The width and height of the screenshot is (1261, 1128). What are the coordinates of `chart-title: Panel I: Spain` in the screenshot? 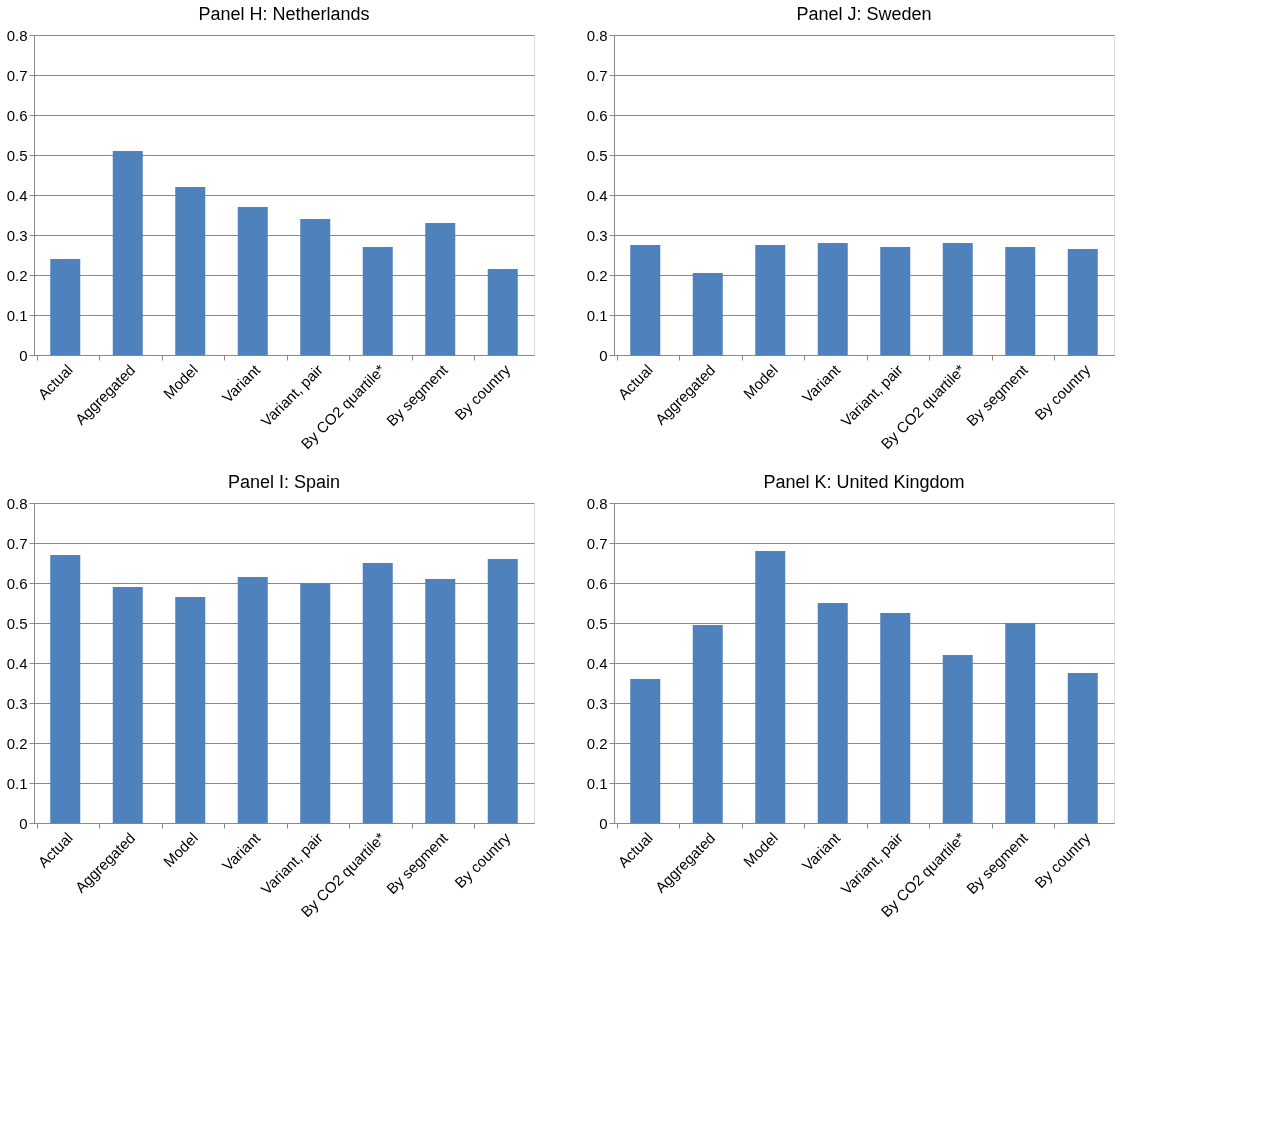 It's located at (284, 482).